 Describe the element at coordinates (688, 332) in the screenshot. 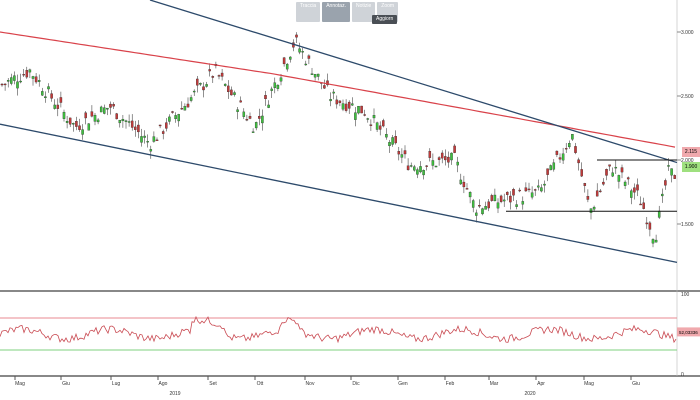

I see `oscillator-value-label: 52,03336` at that location.